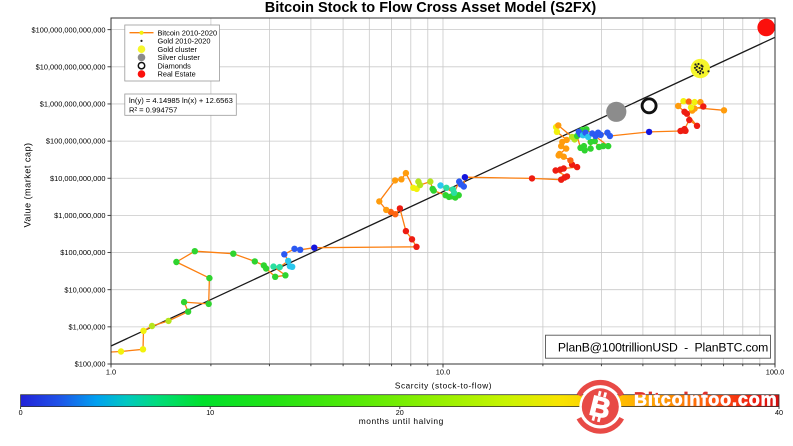  What do you see at coordinates (210, 412) in the screenshot?
I see `svg-text: 10` at bounding box center [210, 412].